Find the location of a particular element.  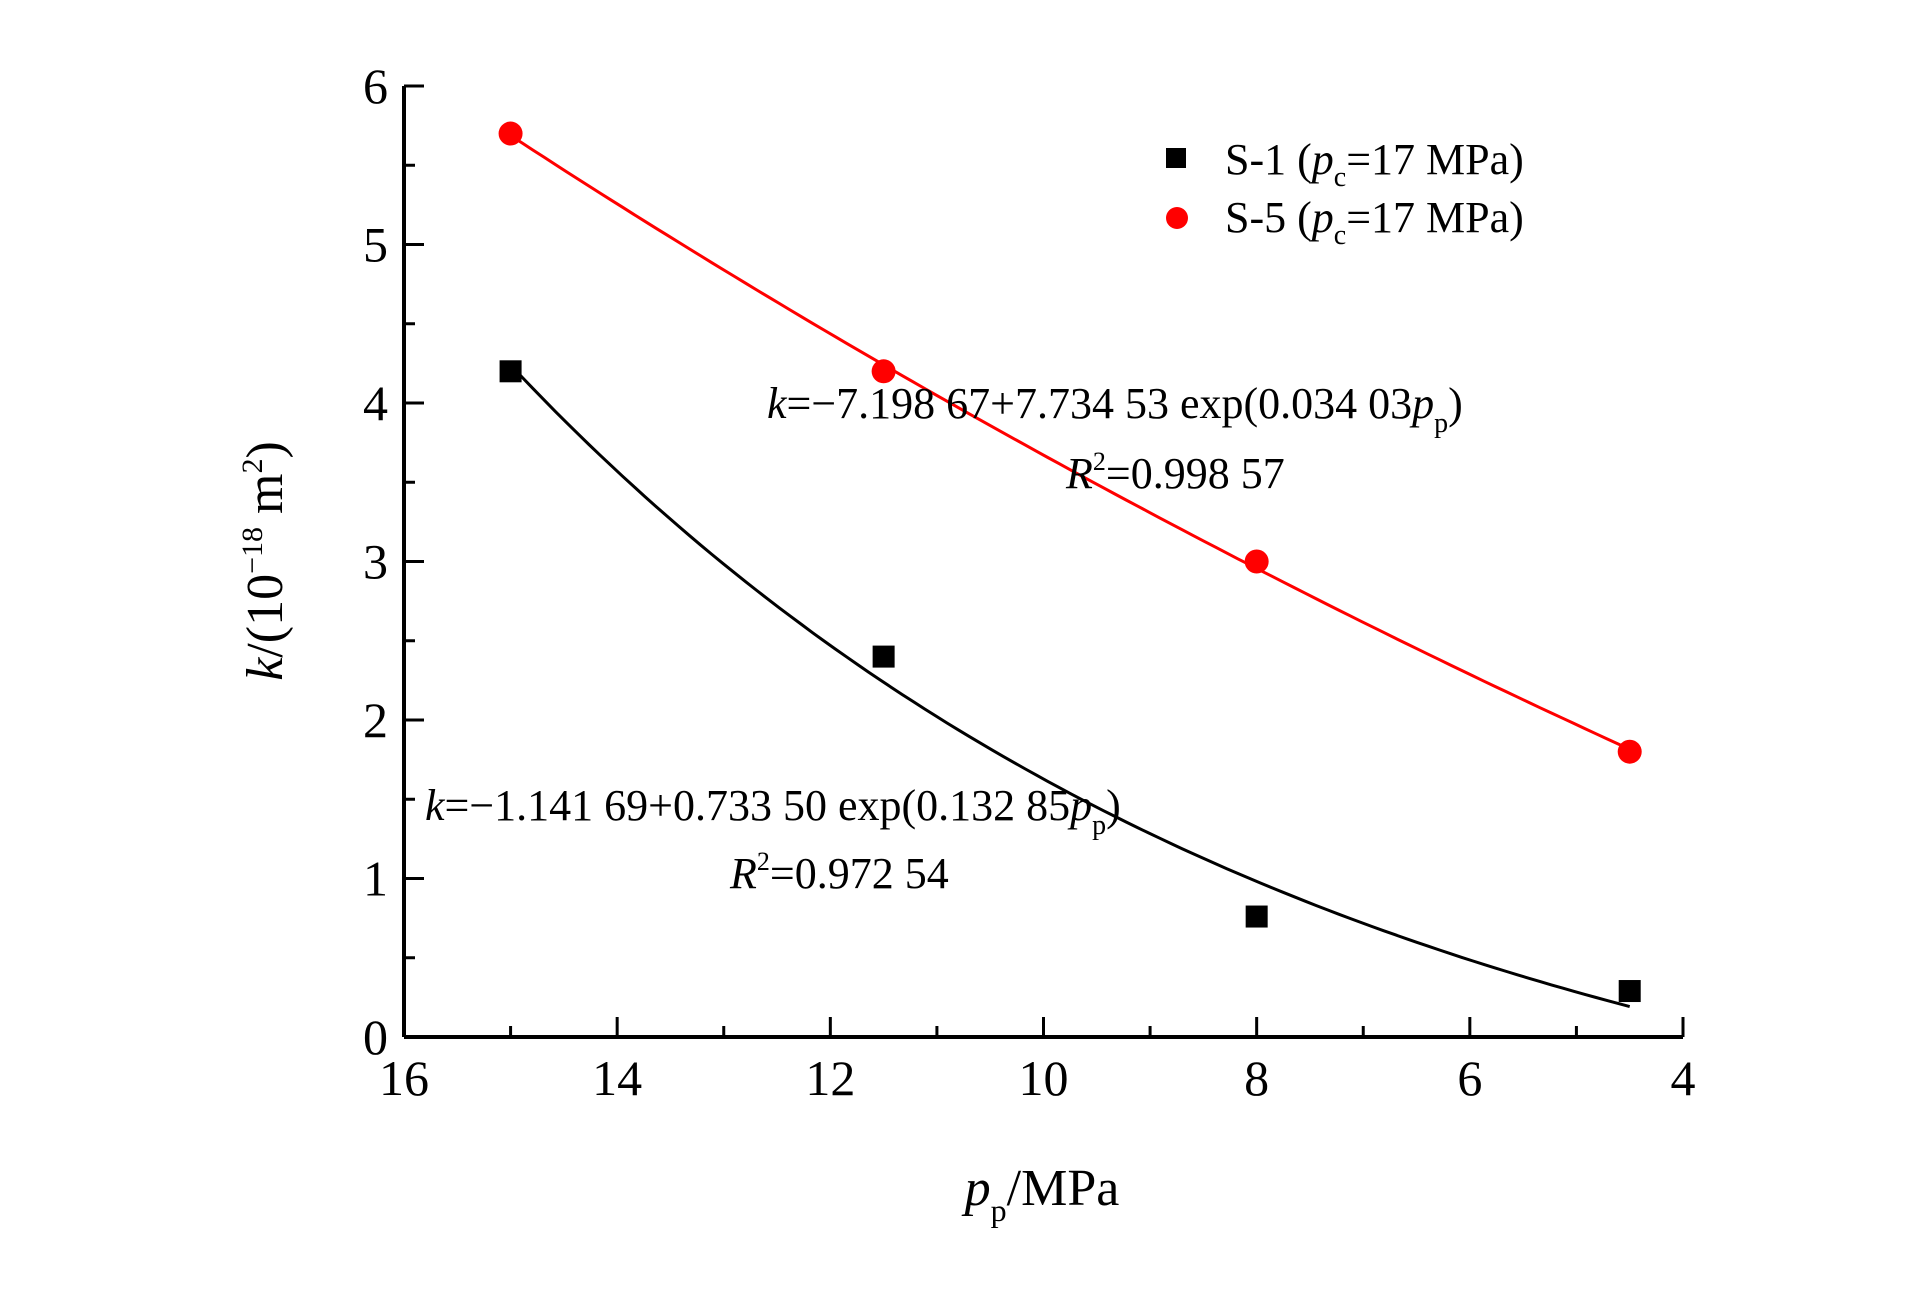

legend-label-s1: S-1 (pc=17 MPa) is located at coordinates (1374, 164).